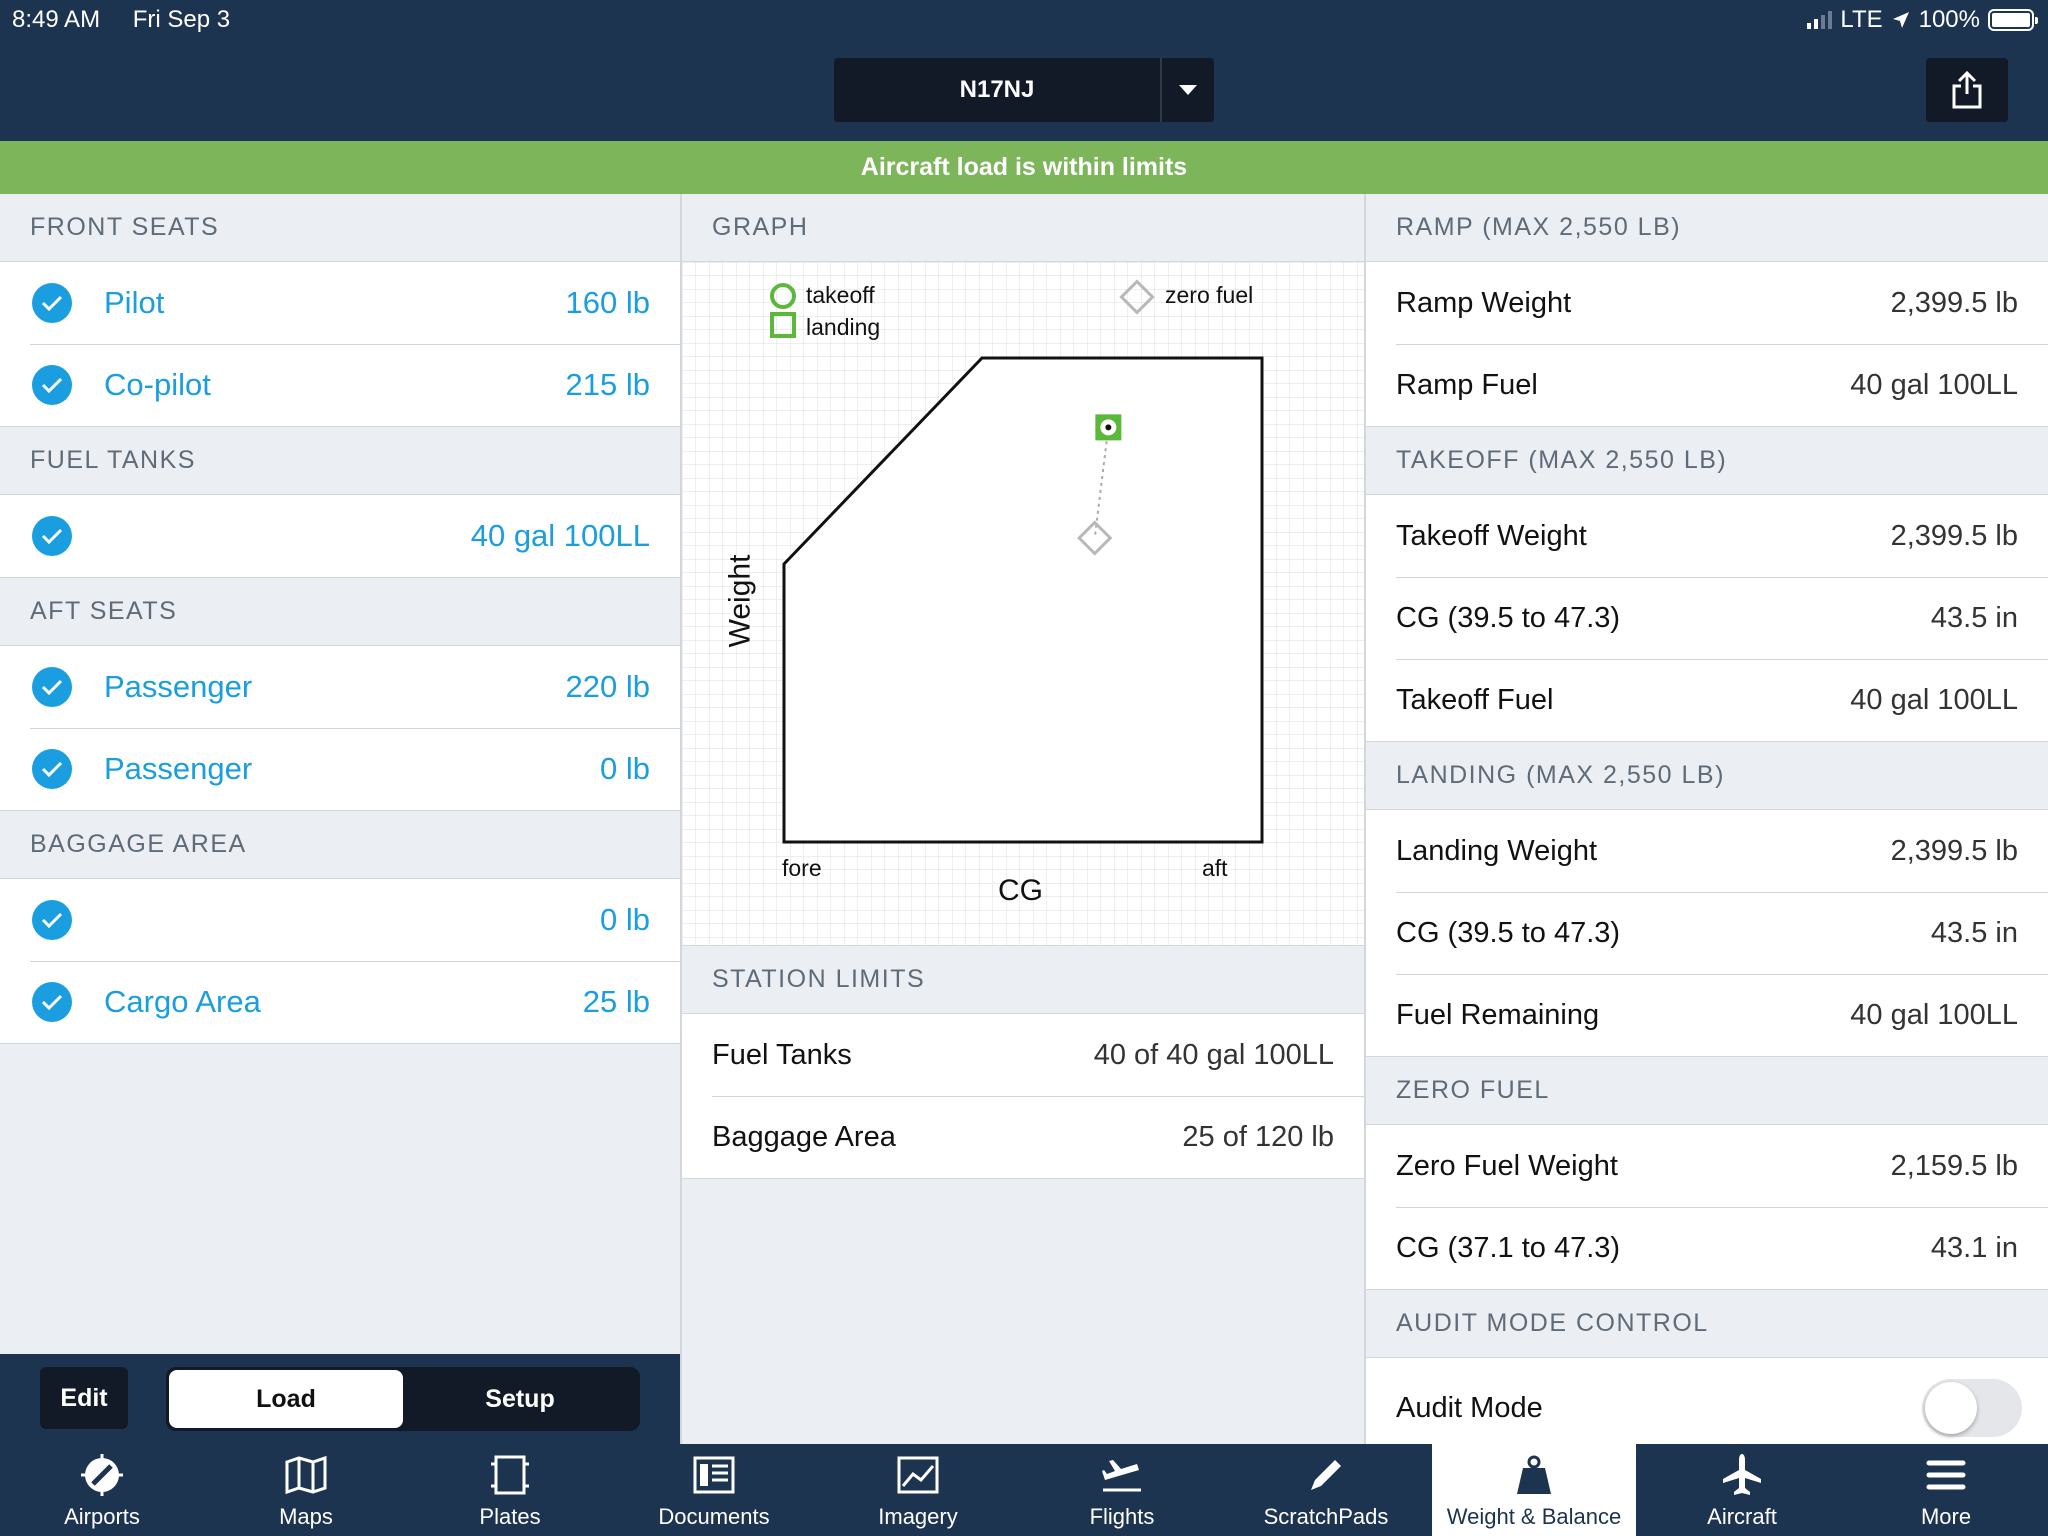 The height and width of the screenshot is (1536, 2048). What do you see at coordinates (340, 228) in the screenshot?
I see `section-header-front-seats: FRONT SEATS` at bounding box center [340, 228].